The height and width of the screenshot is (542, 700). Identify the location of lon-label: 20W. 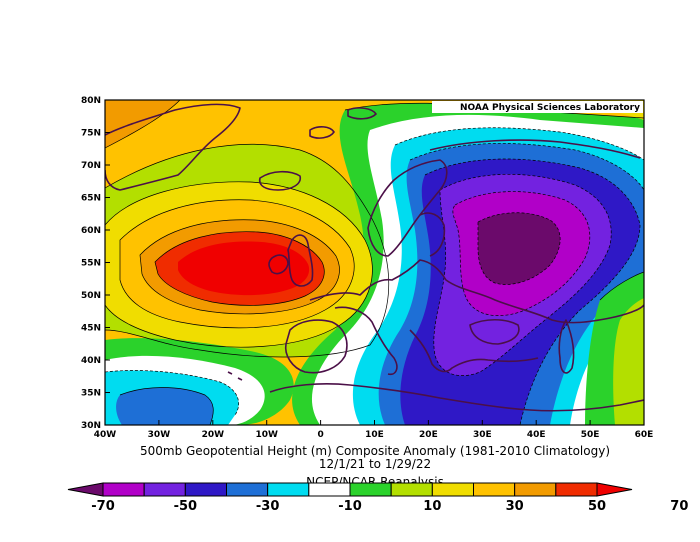
(213, 435).